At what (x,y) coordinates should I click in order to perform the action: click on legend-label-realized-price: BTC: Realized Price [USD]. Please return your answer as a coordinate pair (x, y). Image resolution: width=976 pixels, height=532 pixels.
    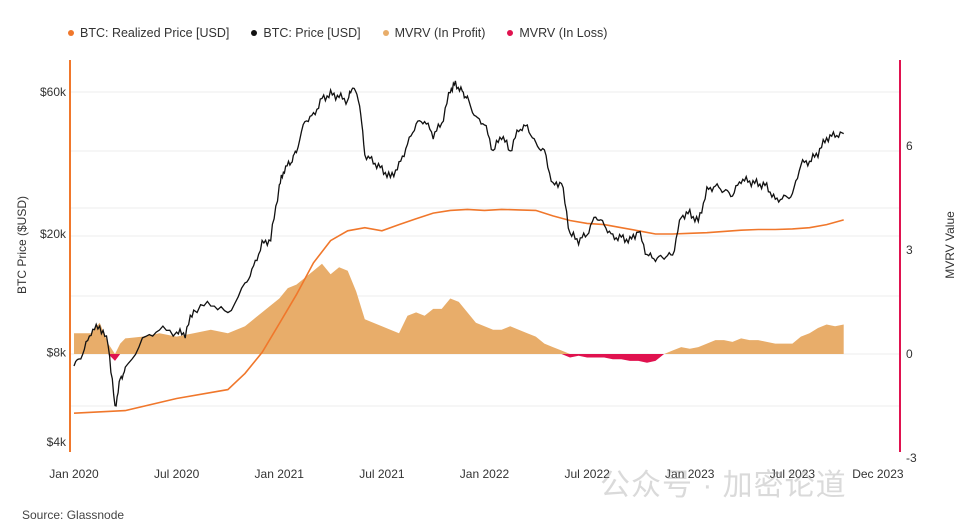
    Looking at the image, I should click on (155, 33).